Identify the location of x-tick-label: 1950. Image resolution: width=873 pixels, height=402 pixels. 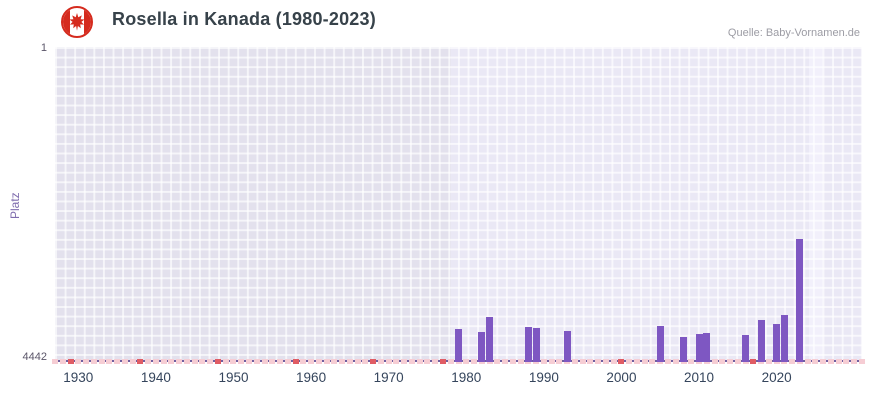
(233, 377).